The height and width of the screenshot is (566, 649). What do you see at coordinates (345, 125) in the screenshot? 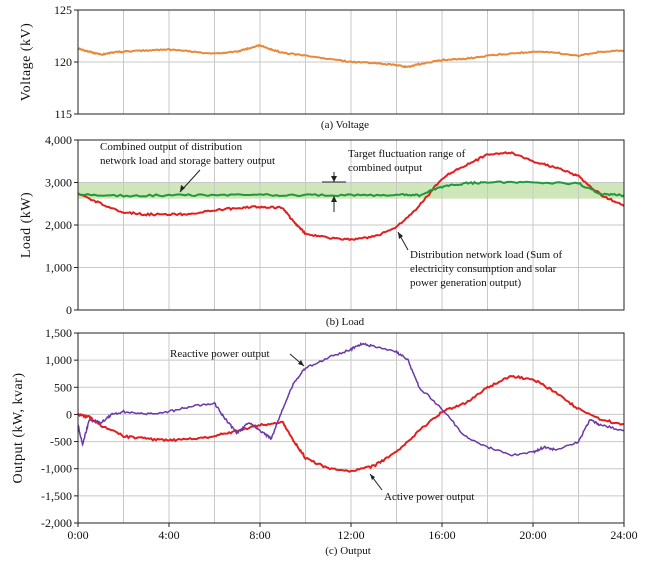
I see `caption-voltage: (a) Voltage` at bounding box center [345, 125].